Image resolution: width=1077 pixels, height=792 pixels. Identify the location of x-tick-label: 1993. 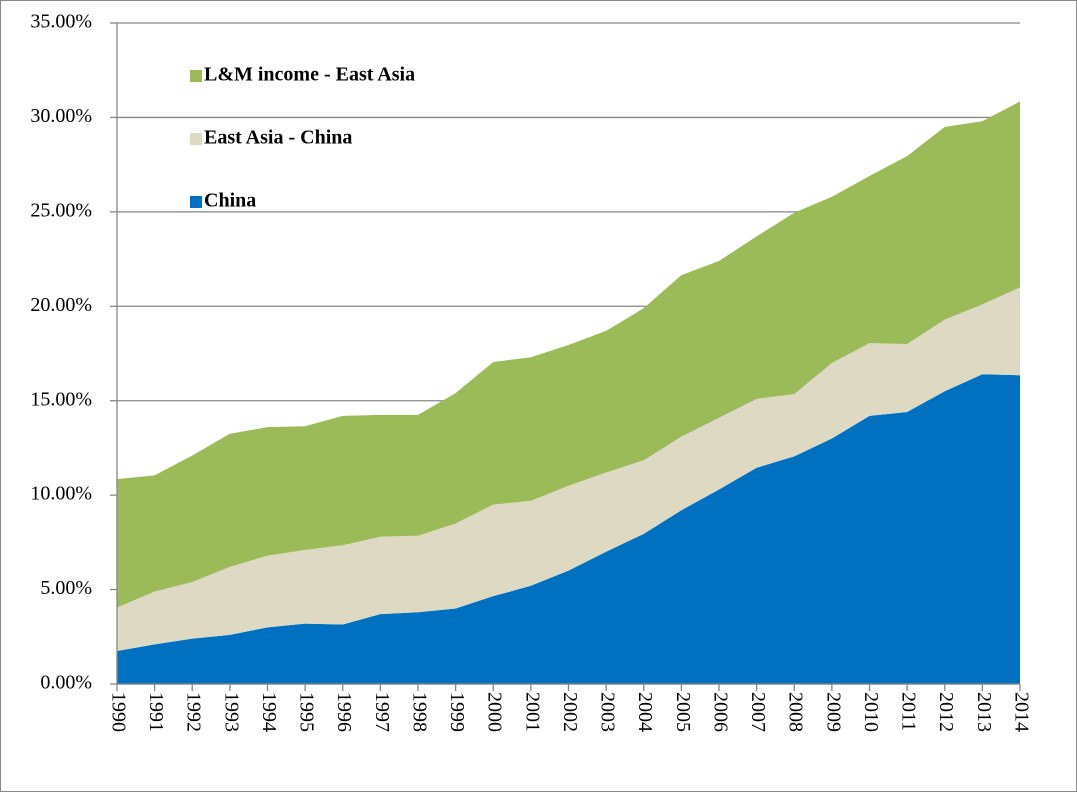
(231, 712).